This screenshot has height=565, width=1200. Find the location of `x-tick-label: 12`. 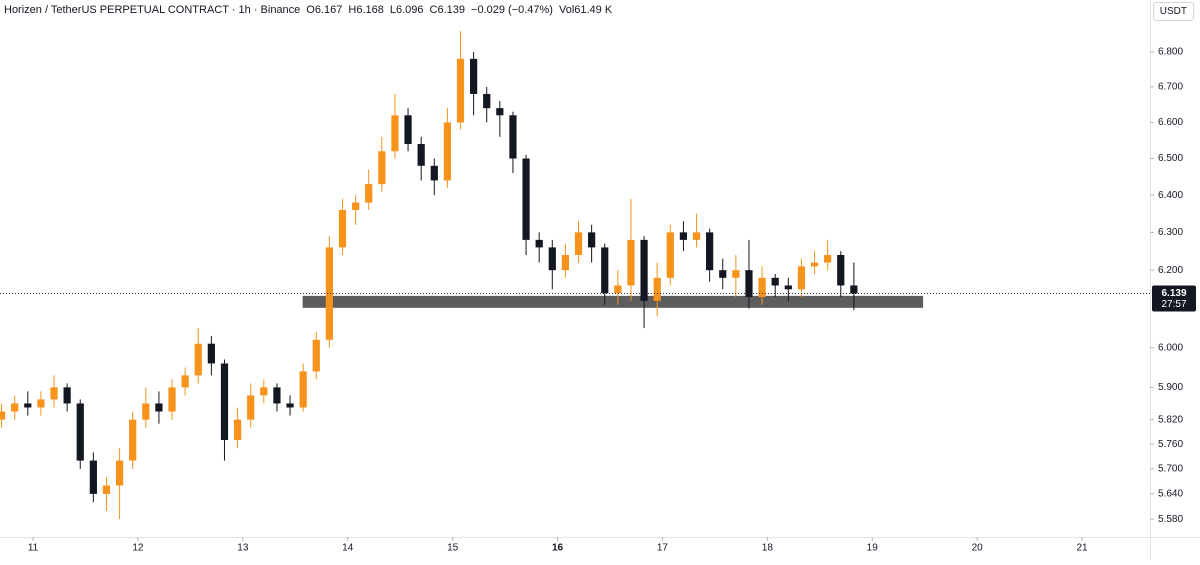

x-tick-label: 12 is located at coordinates (138, 548).